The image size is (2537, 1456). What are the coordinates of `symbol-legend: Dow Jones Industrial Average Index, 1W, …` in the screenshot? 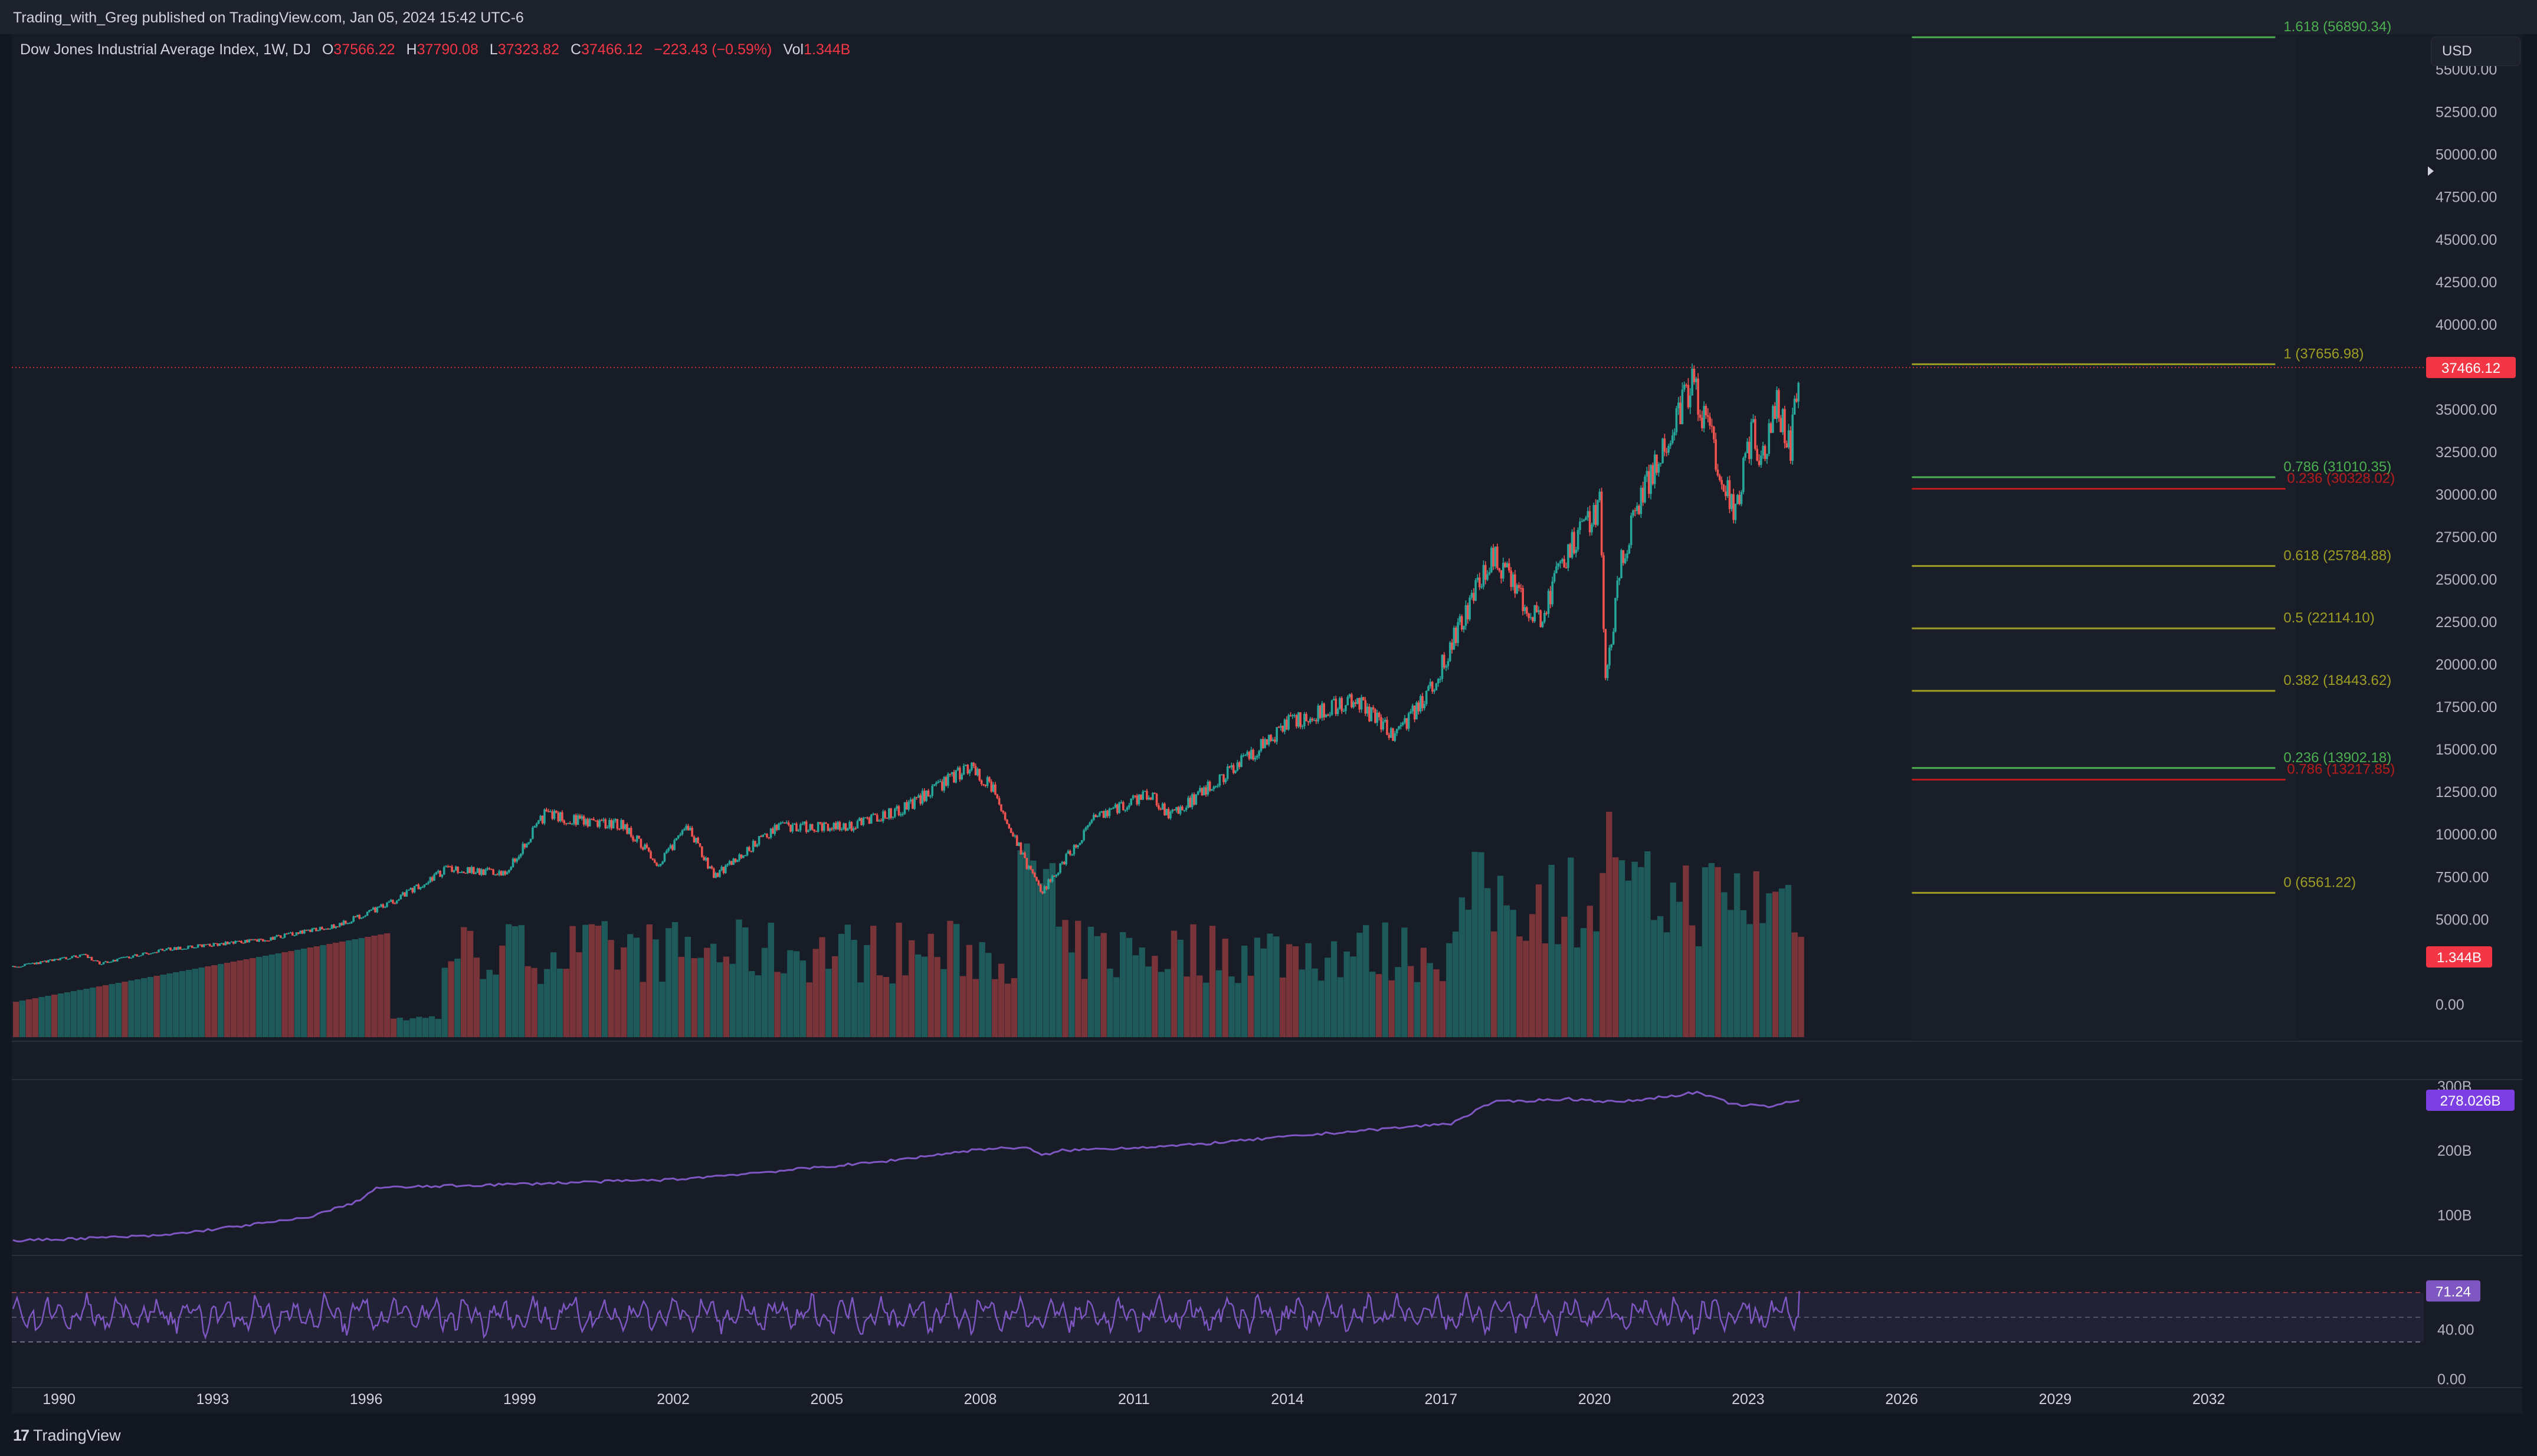 It's located at (435, 49).